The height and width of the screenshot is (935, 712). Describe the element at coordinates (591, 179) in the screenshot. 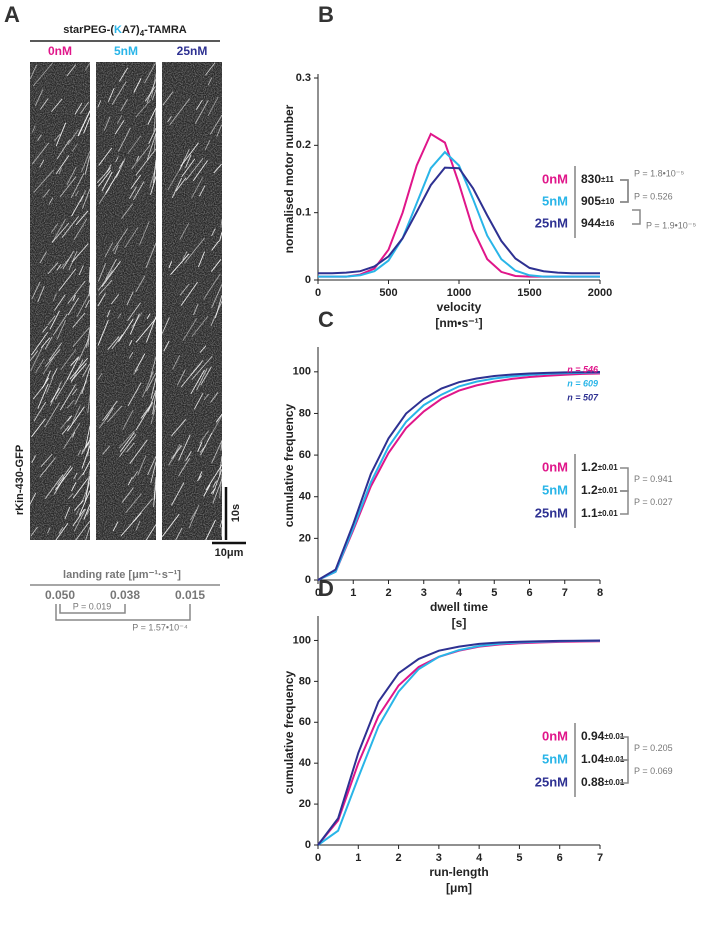

I see `stat-mean: 830` at that location.